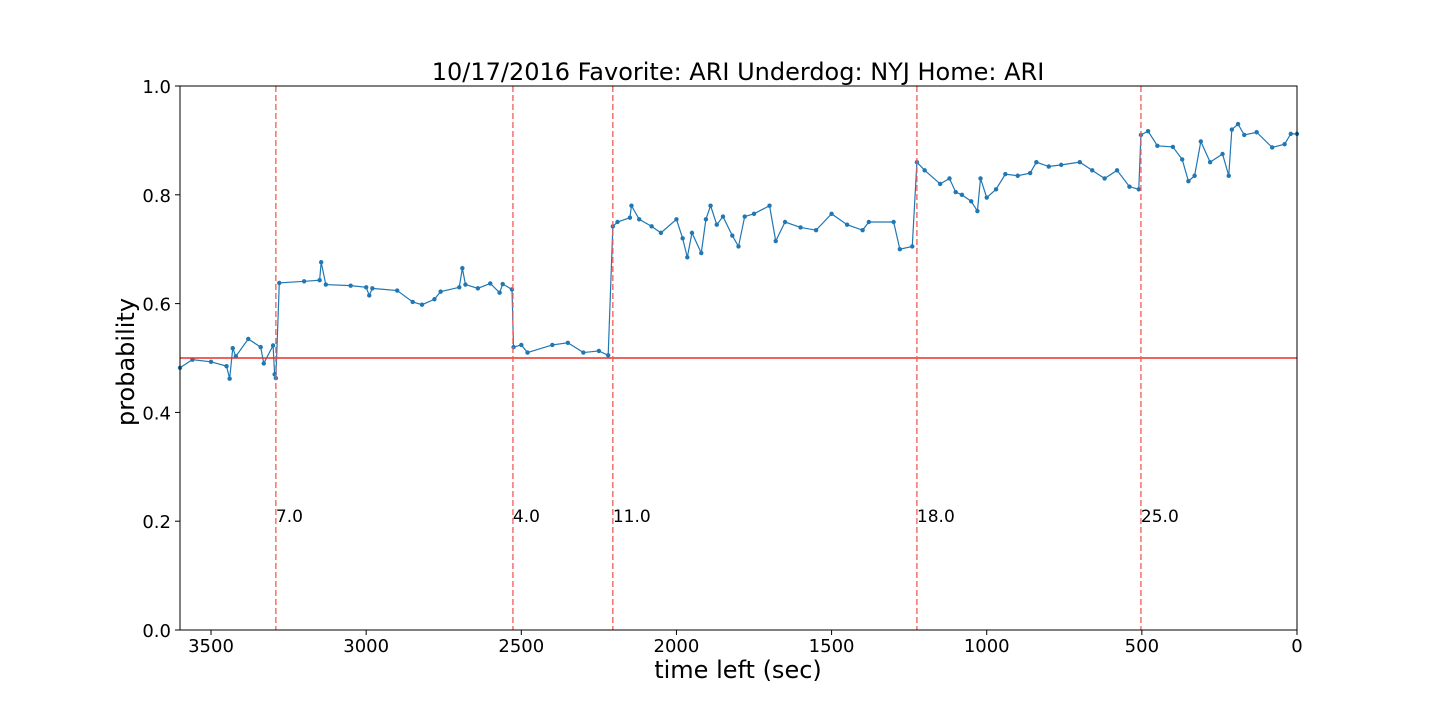 The width and height of the screenshot is (1440, 720). What do you see at coordinates (1160, 517) in the screenshot?
I see `score-label: 25.0` at bounding box center [1160, 517].